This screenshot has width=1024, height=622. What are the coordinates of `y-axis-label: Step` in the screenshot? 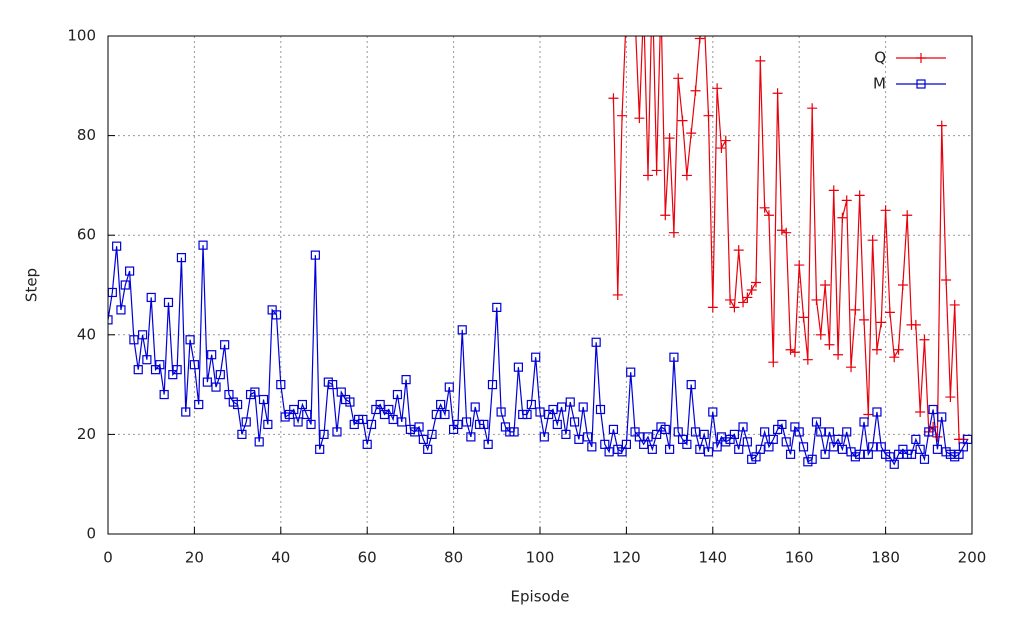 It's located at (32, 285).